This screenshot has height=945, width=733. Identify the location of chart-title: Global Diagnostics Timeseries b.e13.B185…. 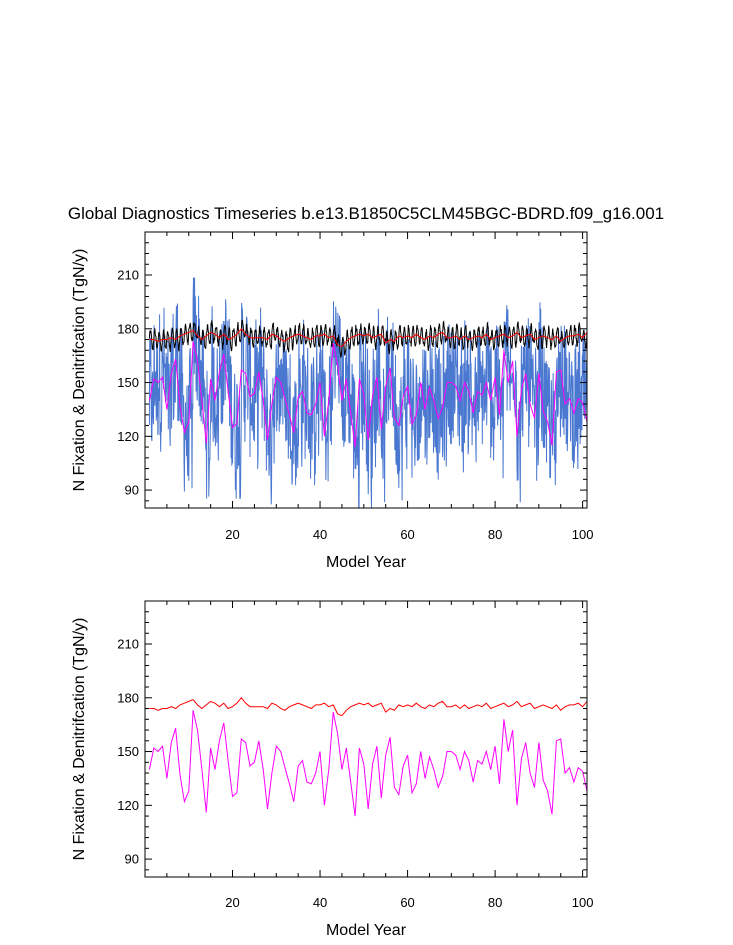
(366, 213).